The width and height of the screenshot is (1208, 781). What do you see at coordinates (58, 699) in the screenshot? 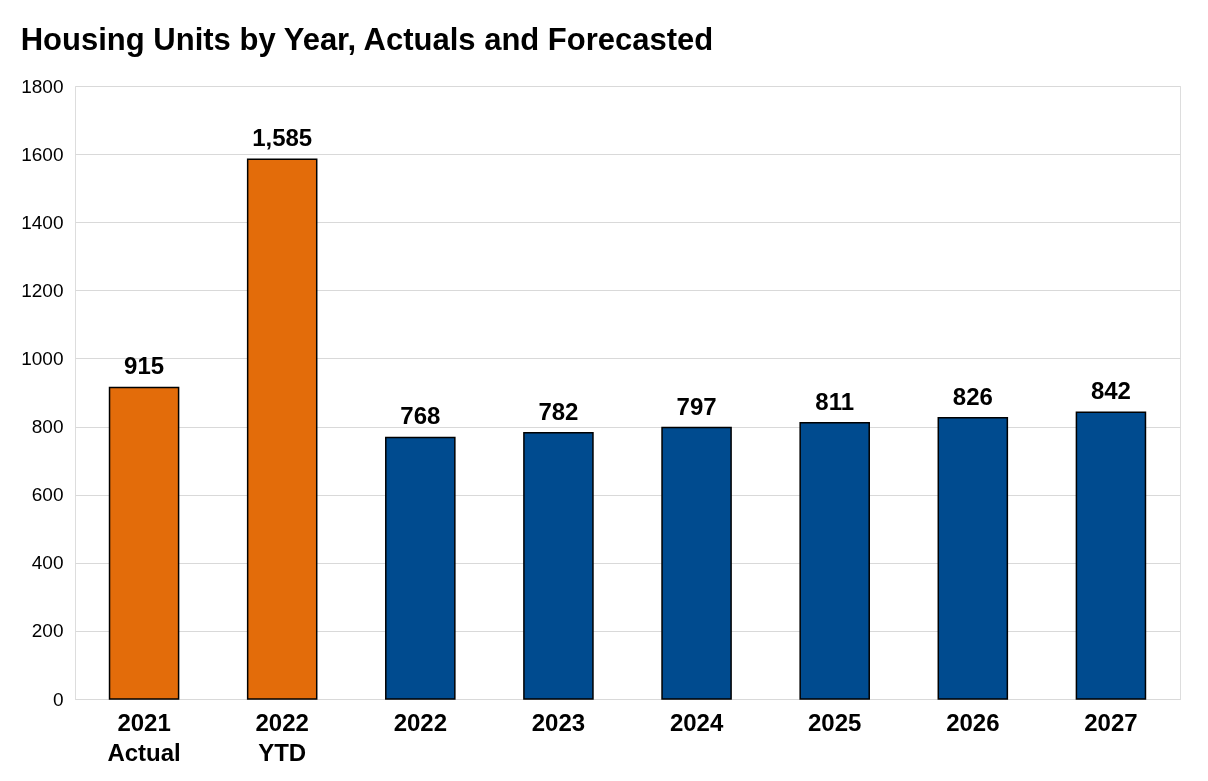
I see `y-tick-label: 0` at bounding box center [58, 699].